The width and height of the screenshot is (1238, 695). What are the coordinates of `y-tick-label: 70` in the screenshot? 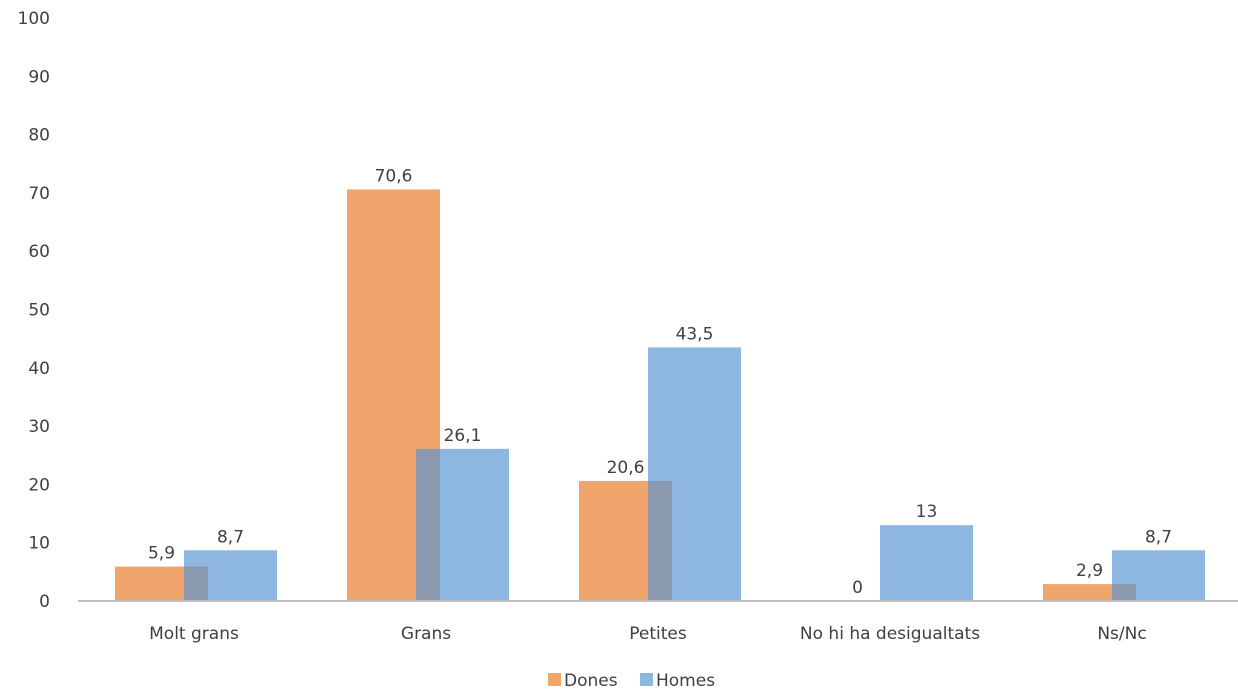 It's located at (39, 194).